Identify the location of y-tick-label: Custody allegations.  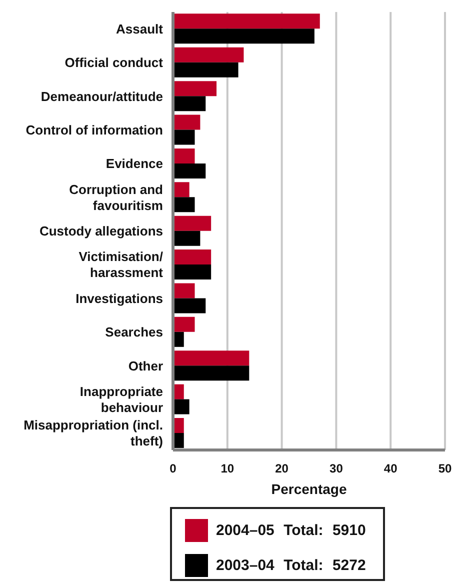
(101, 231).